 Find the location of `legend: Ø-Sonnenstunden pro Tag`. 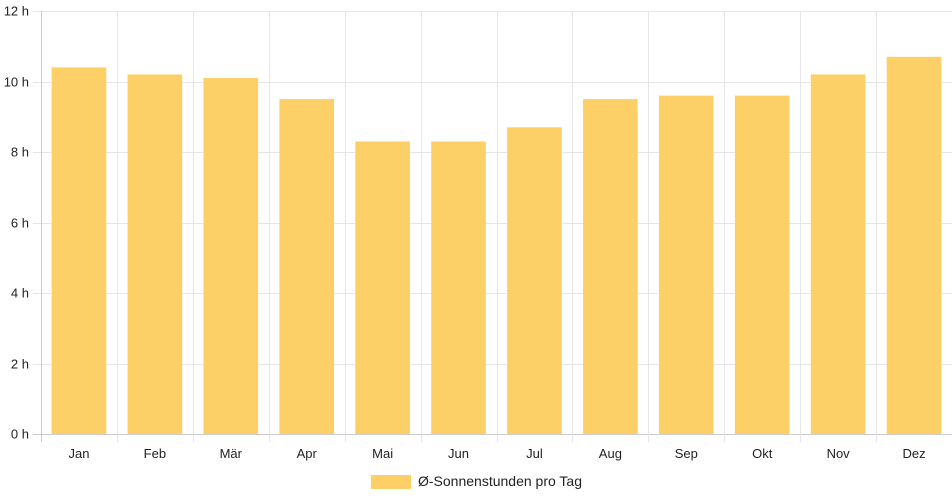

legend: Ø-Sonnenstunden pro Tag is located at coordinates (476, 481).